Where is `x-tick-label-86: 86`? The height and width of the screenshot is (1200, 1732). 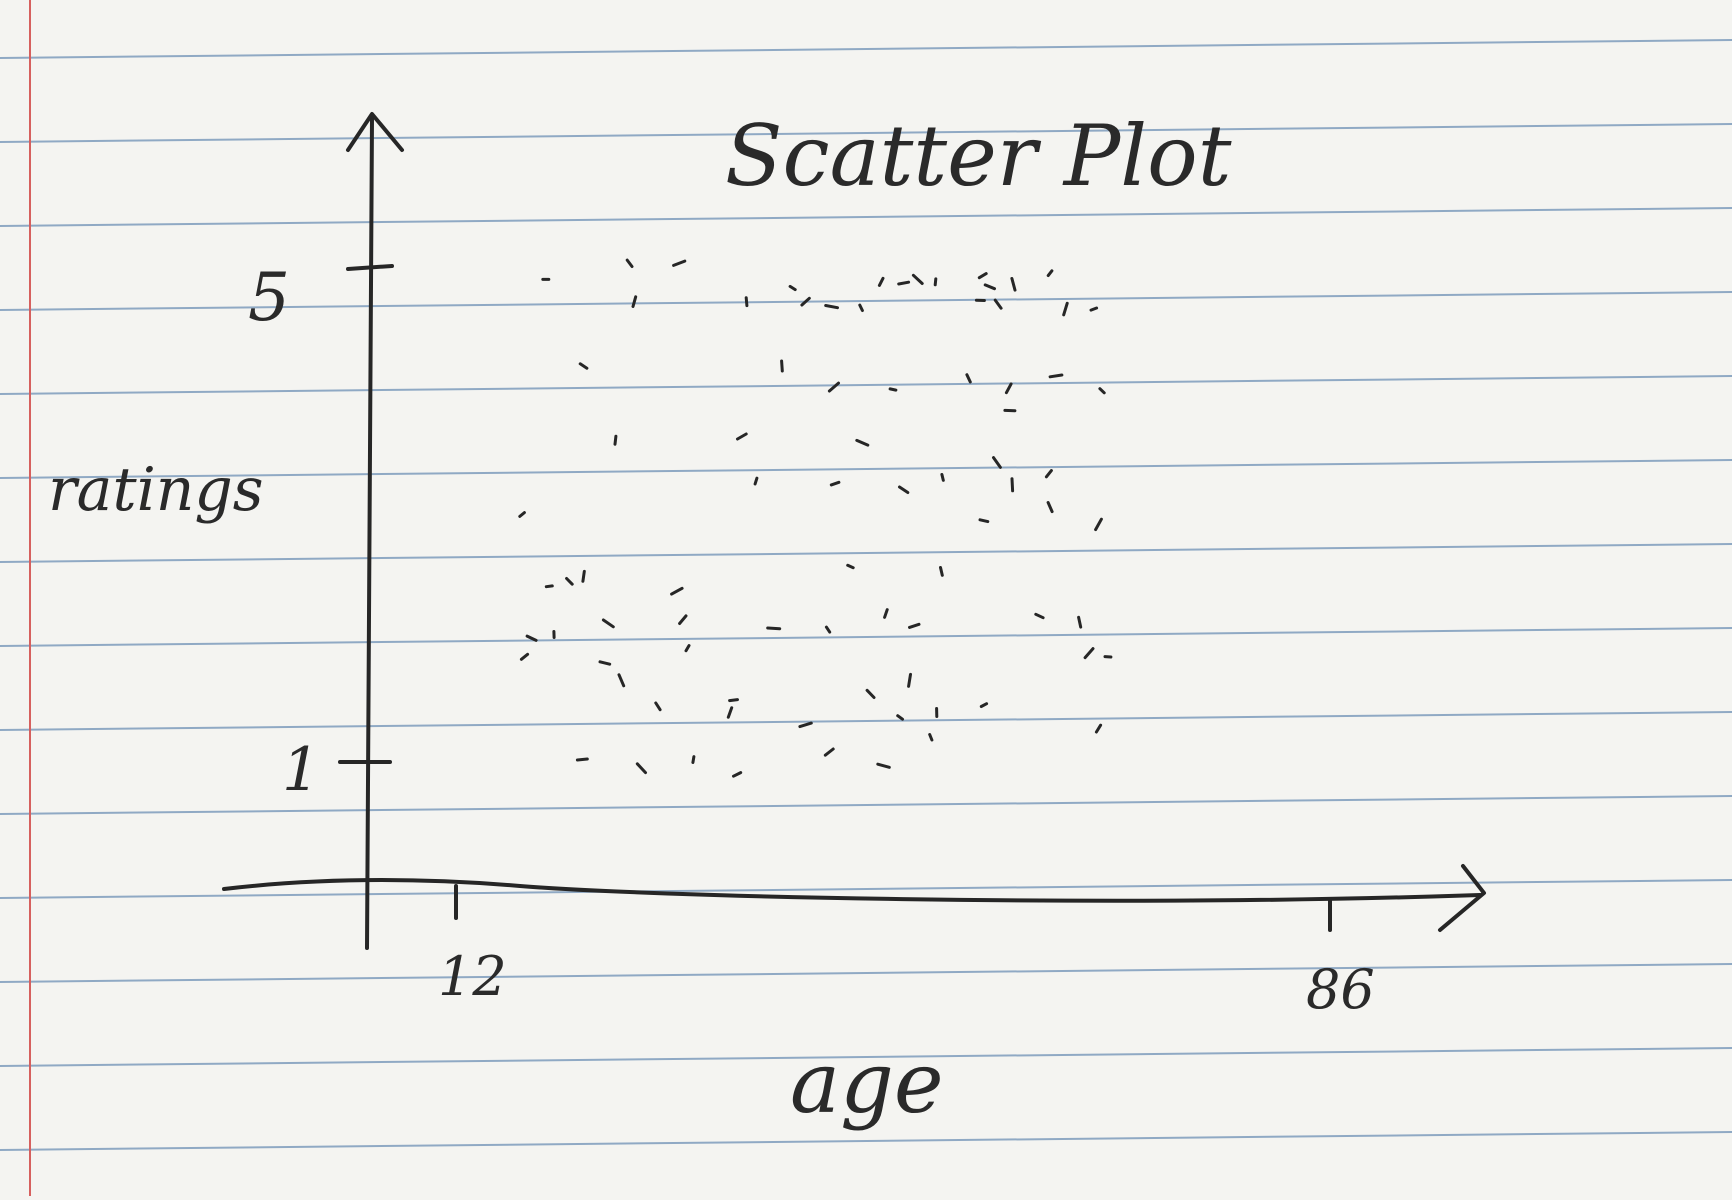 x-tick-label-86: 86 is located at coordinates (1340, 989).